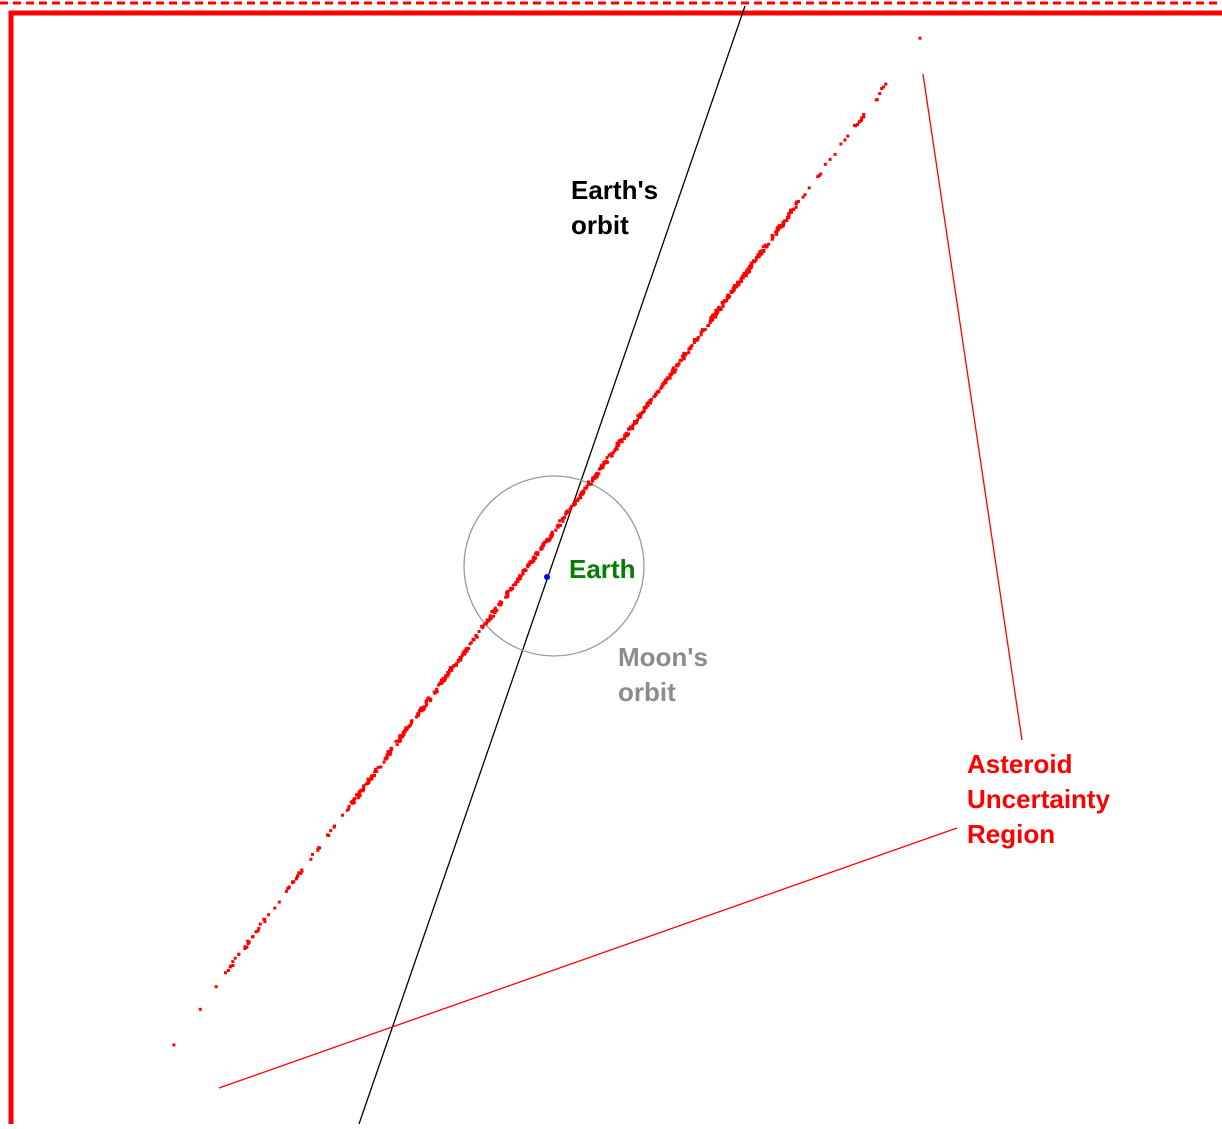  I want to click on earth-orbit-label-line1: Earth's, so click(615, 190).